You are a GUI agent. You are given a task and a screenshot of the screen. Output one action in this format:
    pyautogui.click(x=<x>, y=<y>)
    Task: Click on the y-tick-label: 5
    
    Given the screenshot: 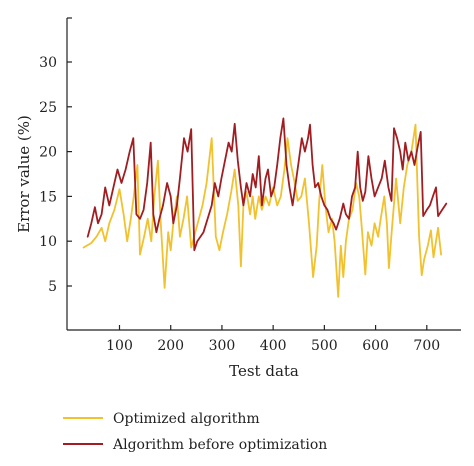 What is the action you would take?
    pyautogui.click(x=52, y=287)
    